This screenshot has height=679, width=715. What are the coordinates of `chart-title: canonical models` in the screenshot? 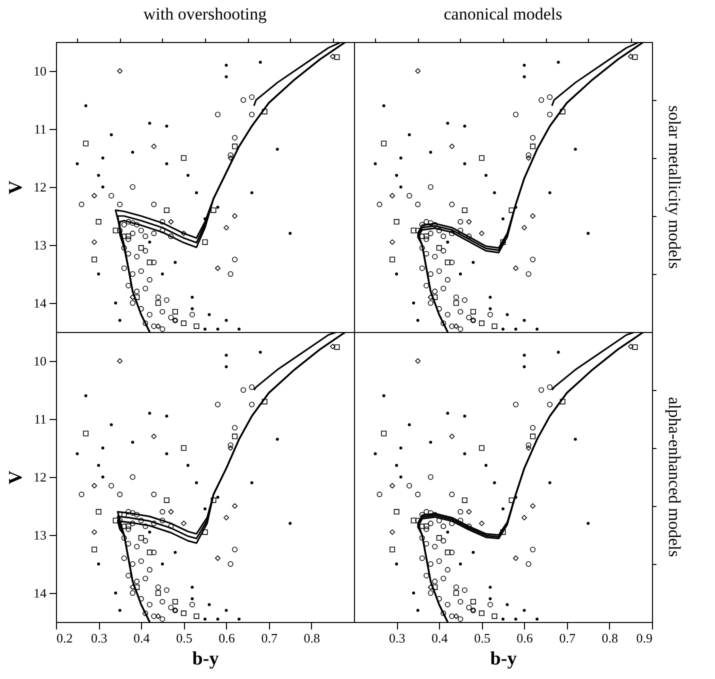 It's located at (503, 14).